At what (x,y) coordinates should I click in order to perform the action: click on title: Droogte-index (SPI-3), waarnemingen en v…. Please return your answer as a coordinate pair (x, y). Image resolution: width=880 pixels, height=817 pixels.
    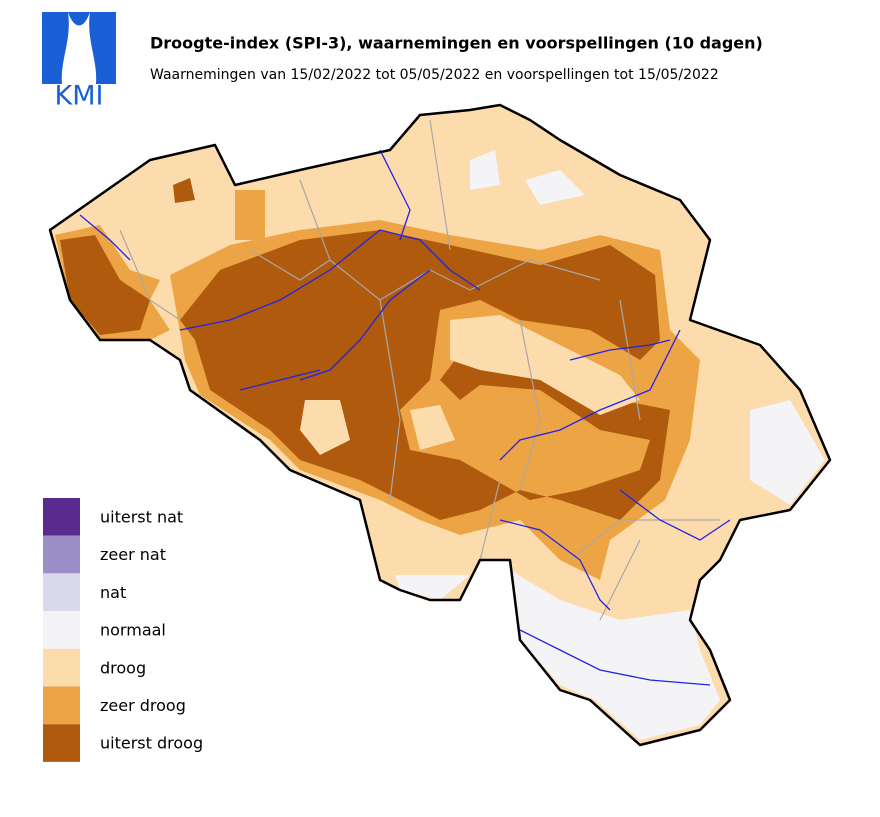
    Looking at the image, I should click on (456, 43).